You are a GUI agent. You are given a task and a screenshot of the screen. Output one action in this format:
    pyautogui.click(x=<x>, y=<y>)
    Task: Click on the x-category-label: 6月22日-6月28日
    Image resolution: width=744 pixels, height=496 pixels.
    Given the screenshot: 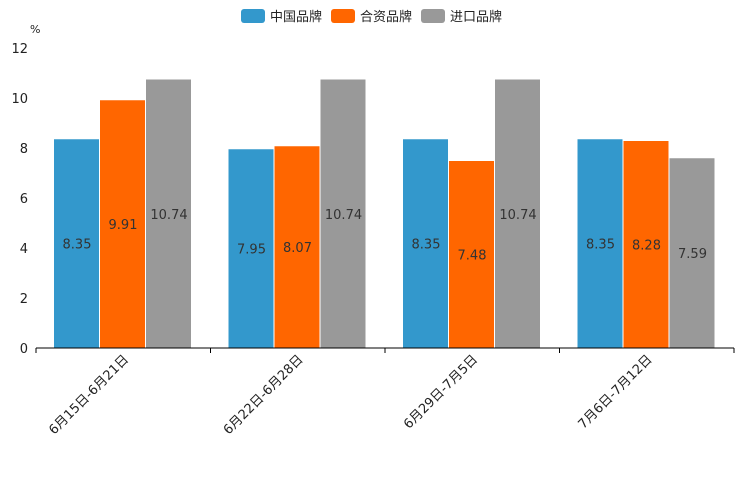 What is the action you would take?
    pyautogui.click(x=264, y=395)
    